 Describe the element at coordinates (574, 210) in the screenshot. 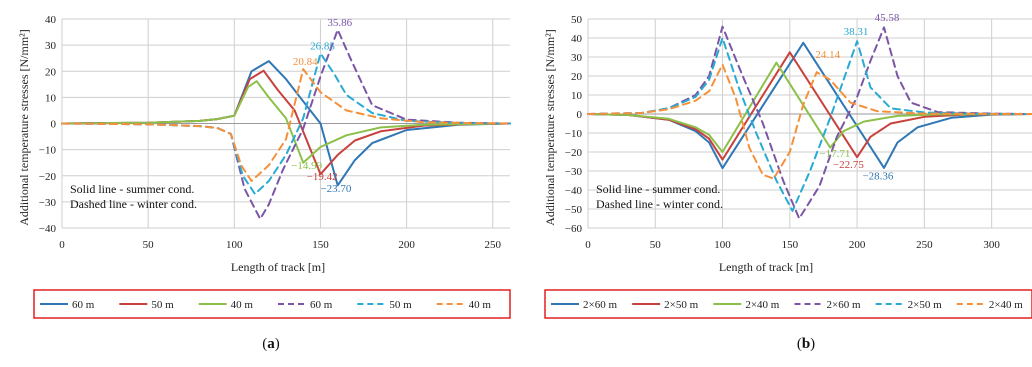

I see `y-tick-label: −50` at that location.